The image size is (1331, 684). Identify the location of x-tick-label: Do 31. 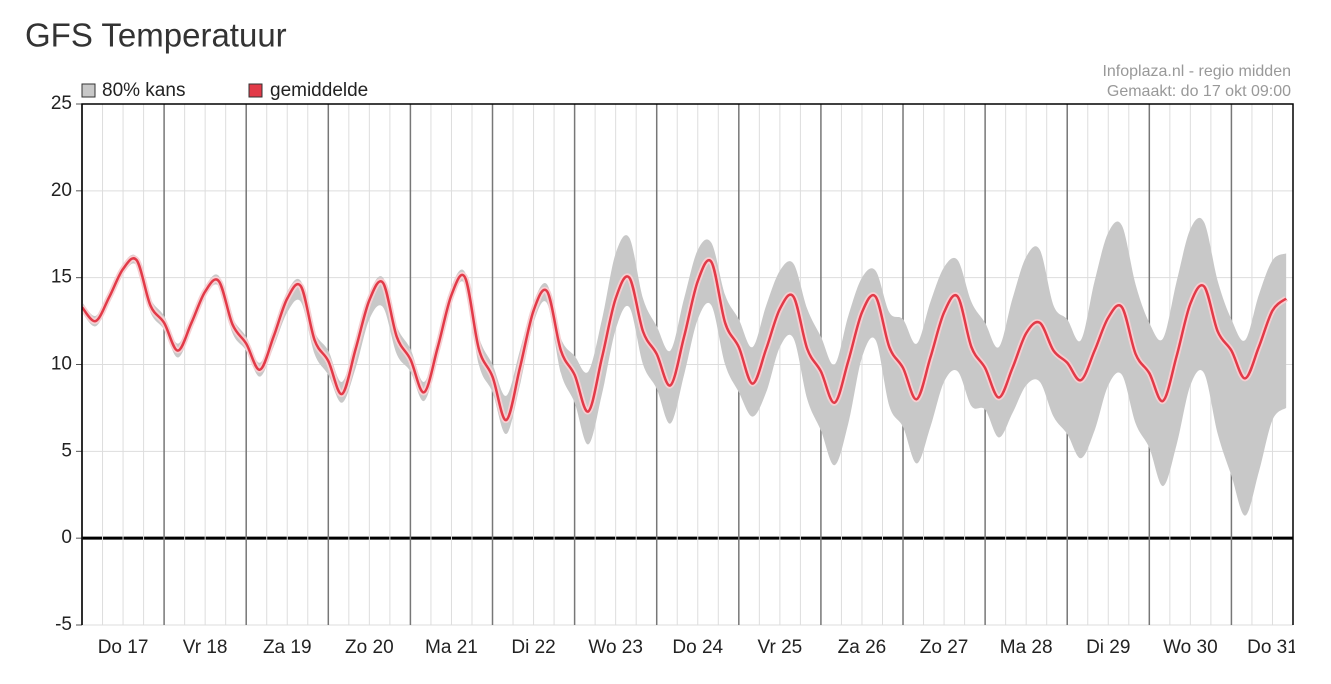
(1272, 647).